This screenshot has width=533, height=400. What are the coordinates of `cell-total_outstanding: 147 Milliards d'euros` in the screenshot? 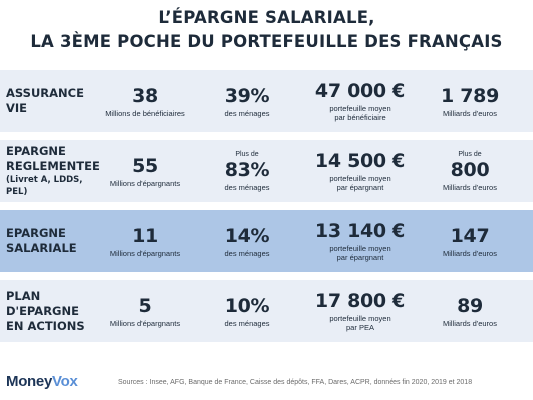 It's located at (470, 241).